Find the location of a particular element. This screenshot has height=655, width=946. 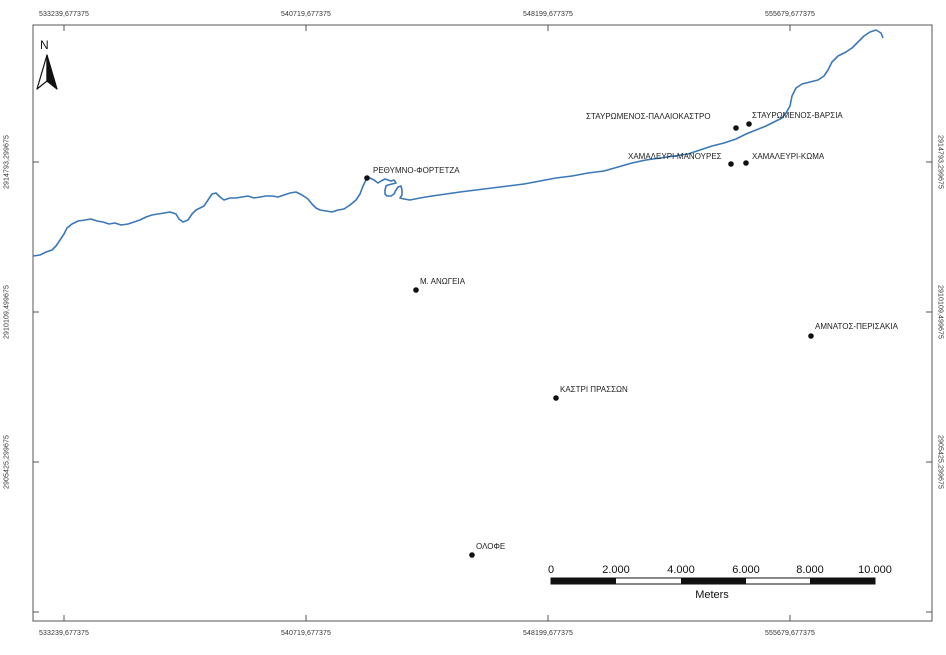

scale-bar is located at coordinates (713, 581).